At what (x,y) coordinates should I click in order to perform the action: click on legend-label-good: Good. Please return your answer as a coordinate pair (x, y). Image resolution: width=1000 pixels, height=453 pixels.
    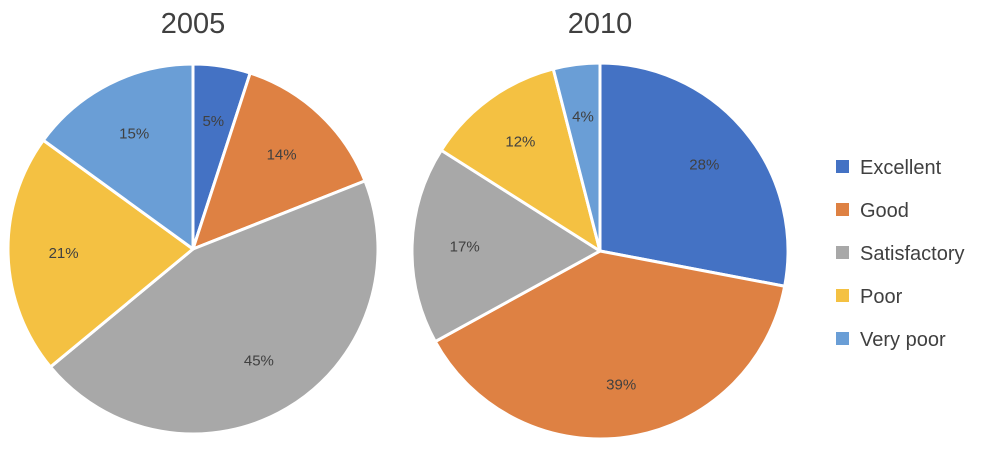
    Looking at the image, I should click on (884, 211).